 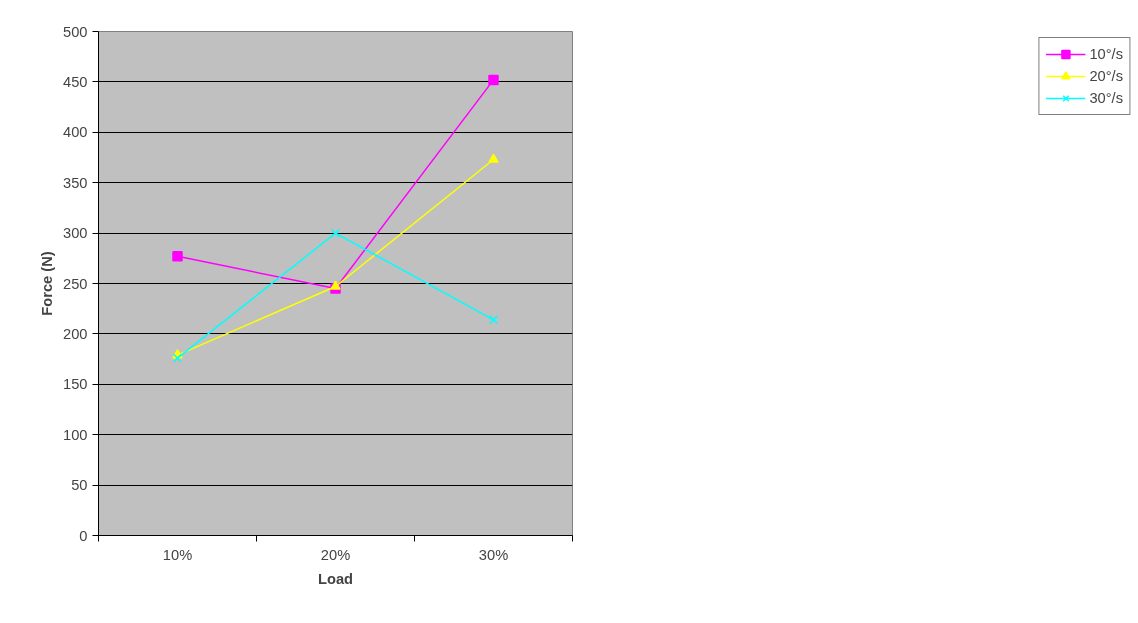 What do you see at coordinates (75, 81) in the screenshot?
I see `y-tick-label: 450` at bounding box center [75, 81].